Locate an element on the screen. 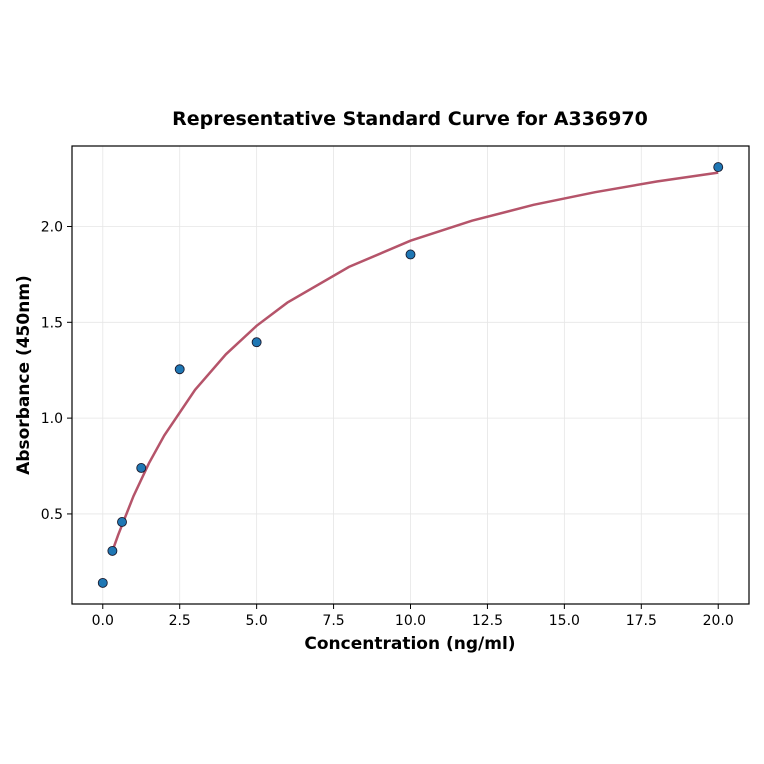 The height and width of the screenshot is (764, 764). y-ticks: 0.5 1.0 1.5 2.0 is located at coordinates (56, 371).